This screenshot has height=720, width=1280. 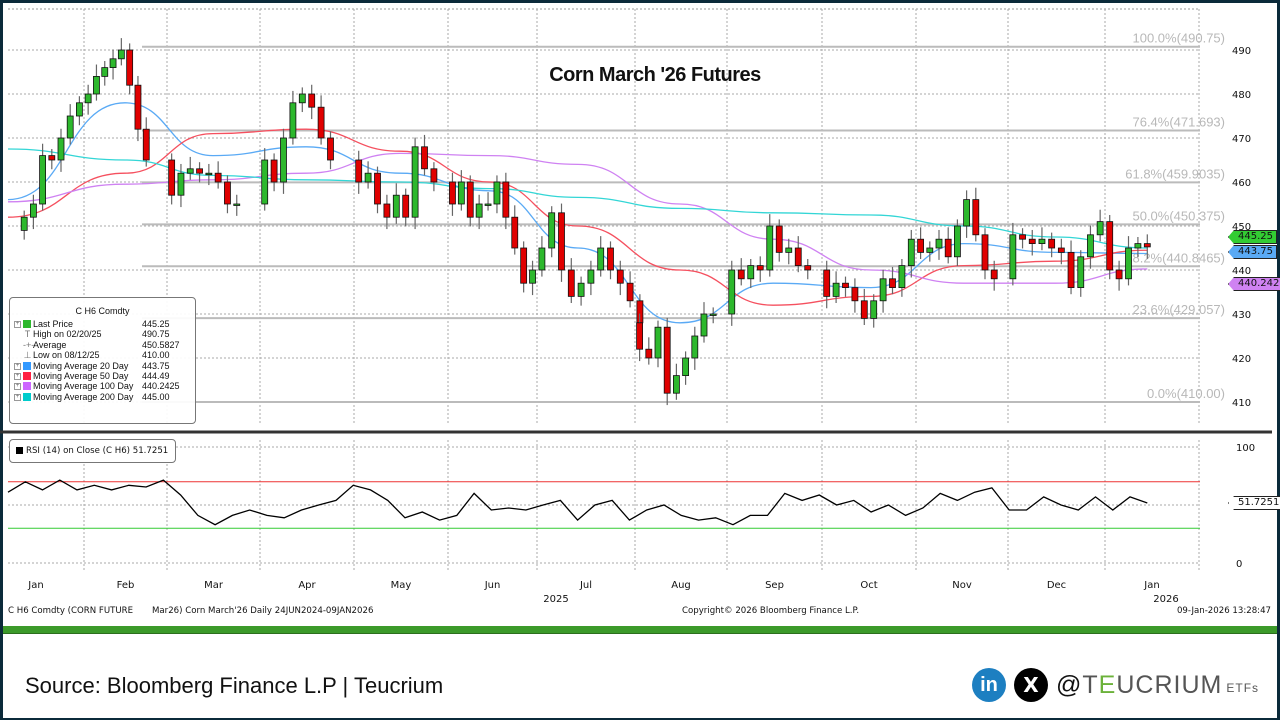 What do you see at coordinates (156, 396) in the screenshot?
I see `legend-value: 445.00` at bounding box center [156, 396].